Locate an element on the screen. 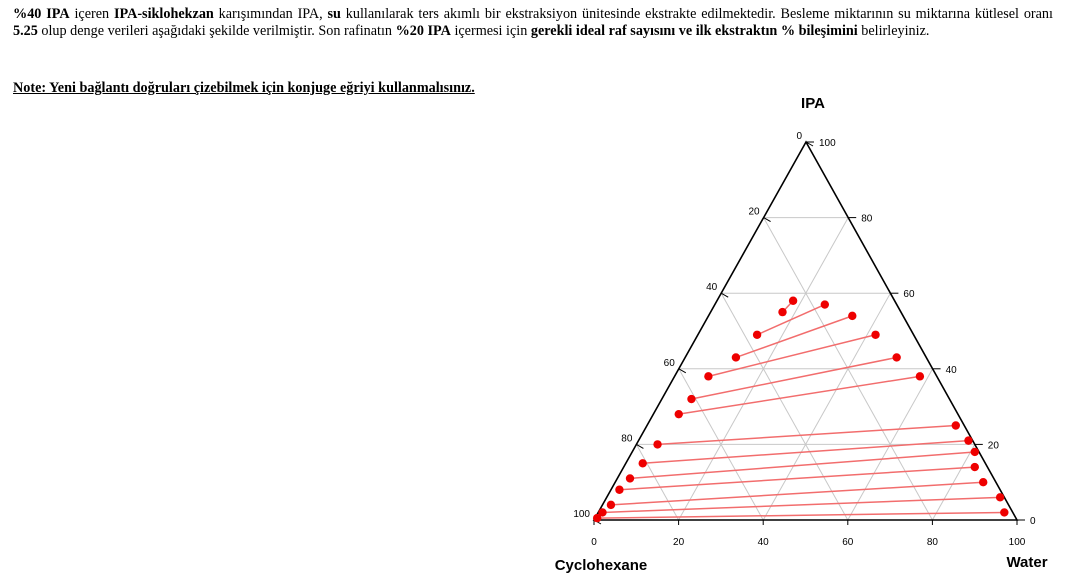 Image resolution: width=1065 pixels, height=580 pixels. left-tick-label: 80 is located at coordinates (627, 438).